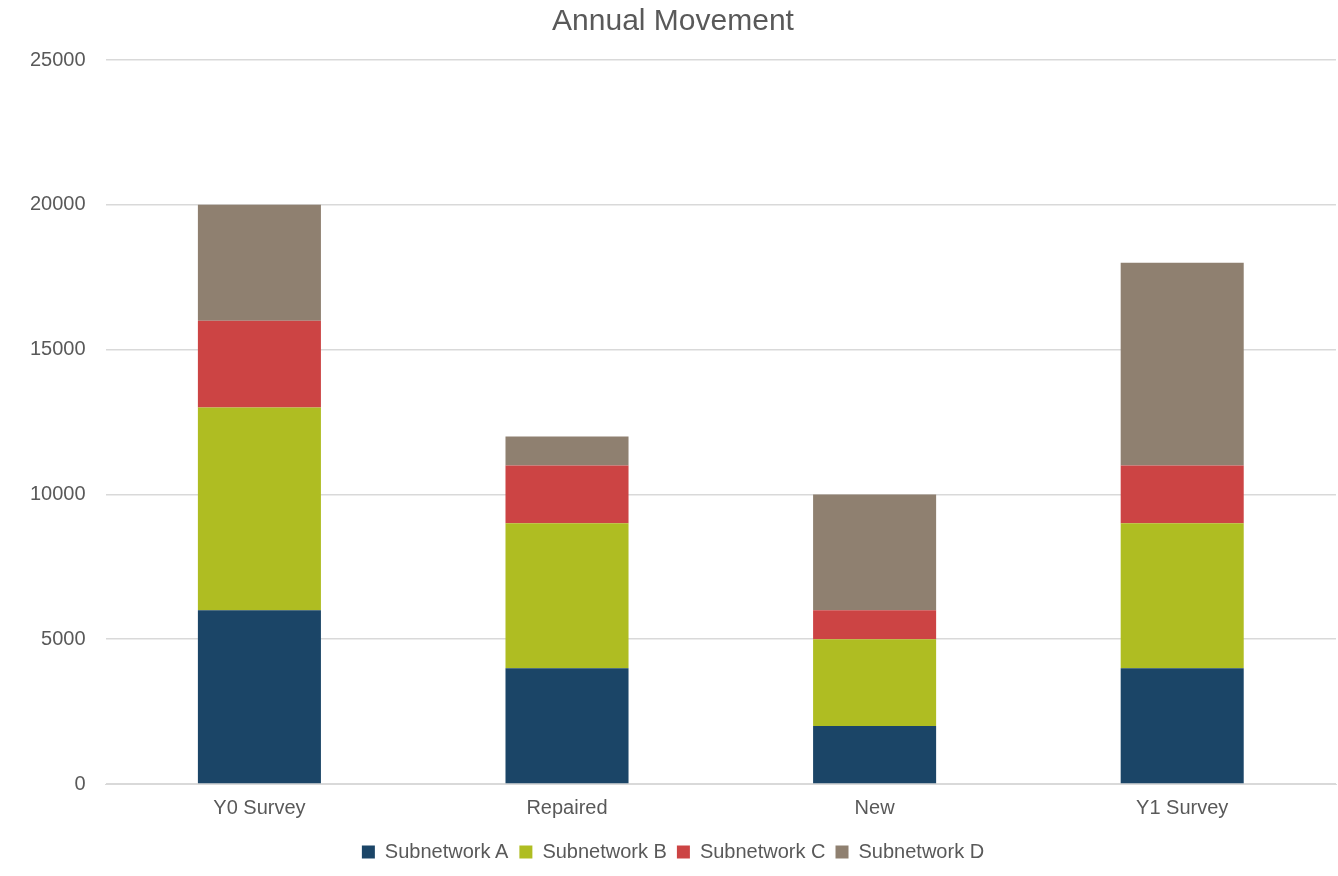 This screenshot has height=876, width=1338. Describe the element at coordinates (1182, 806) in the screenshot. I see `x-tick-label: Y1 Survey` at that location.